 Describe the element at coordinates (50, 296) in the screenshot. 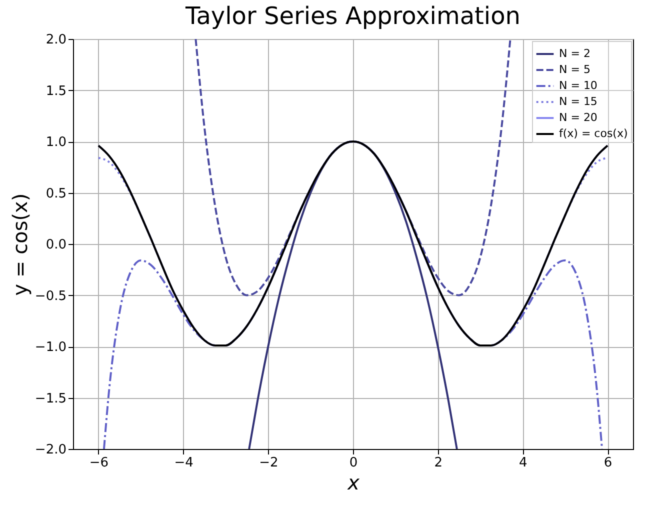

I see `y-tick-label: −0.5` at that location.